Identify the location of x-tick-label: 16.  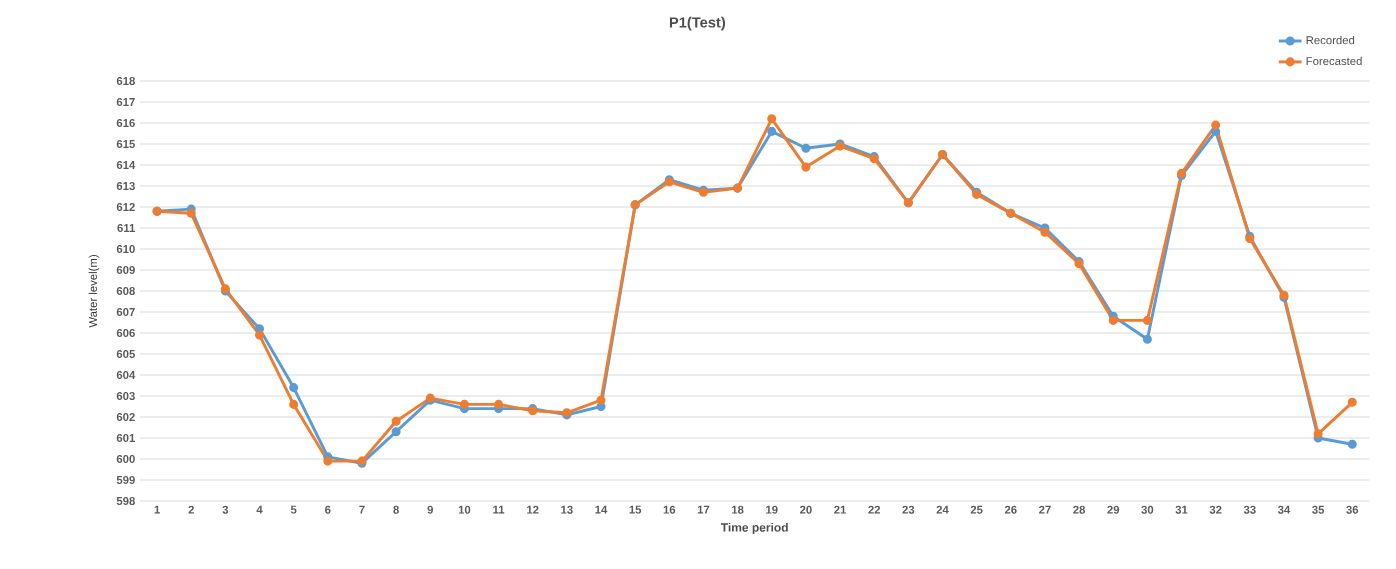
(669, 509).